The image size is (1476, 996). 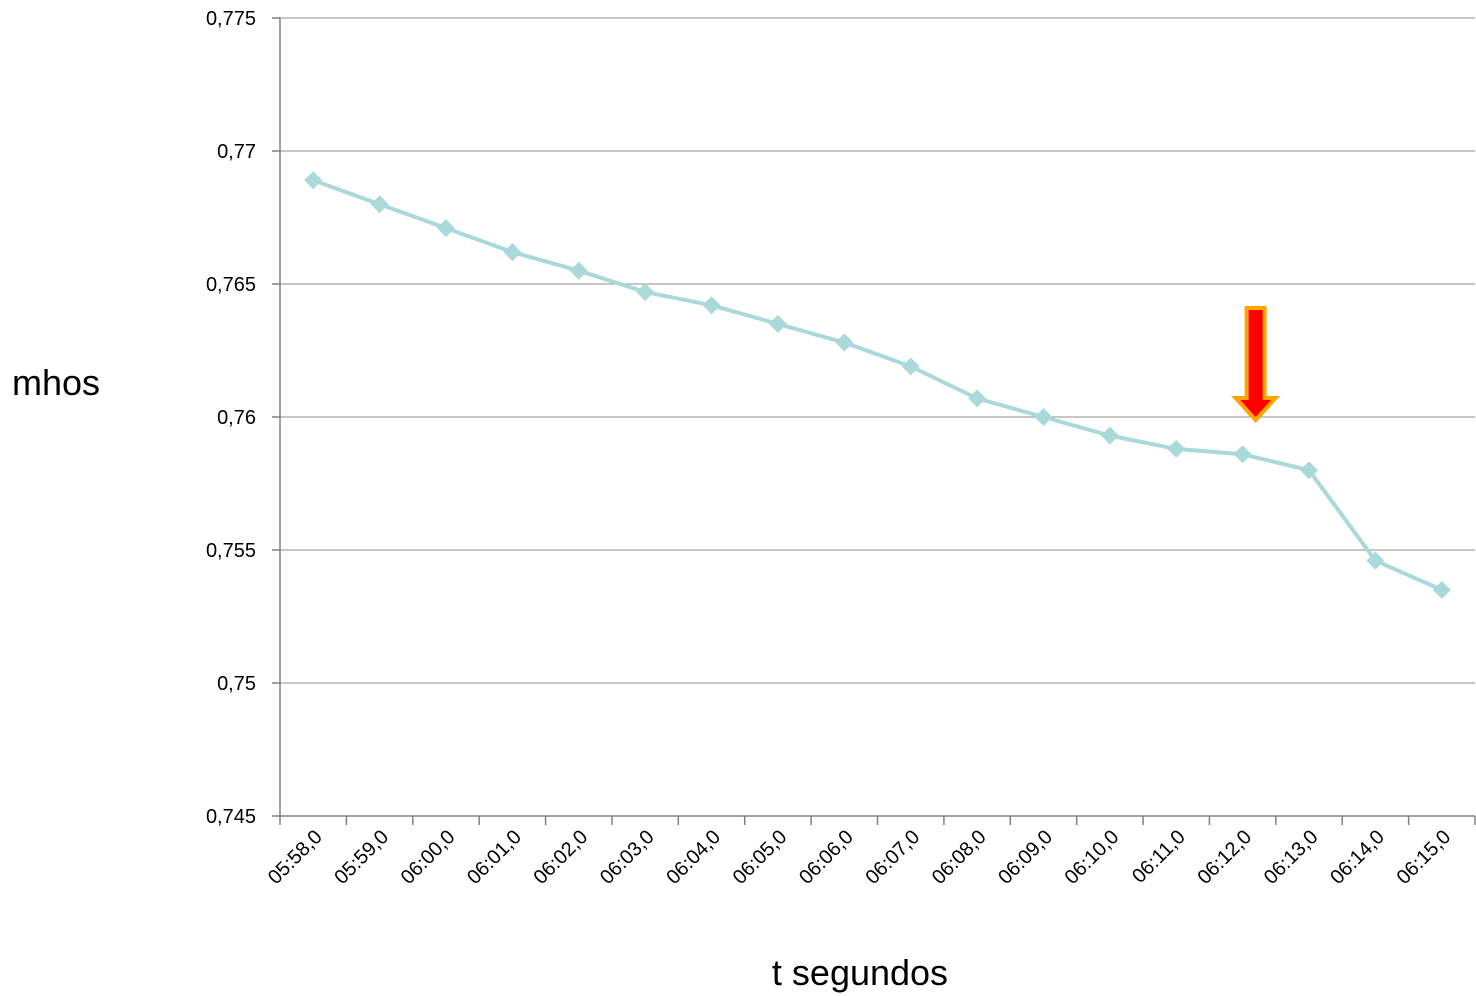 What do you see at coordinates (826, 857) in the screenshot?
I see `x-tick-label: 06:06,0` at bounding box center [826, 857].